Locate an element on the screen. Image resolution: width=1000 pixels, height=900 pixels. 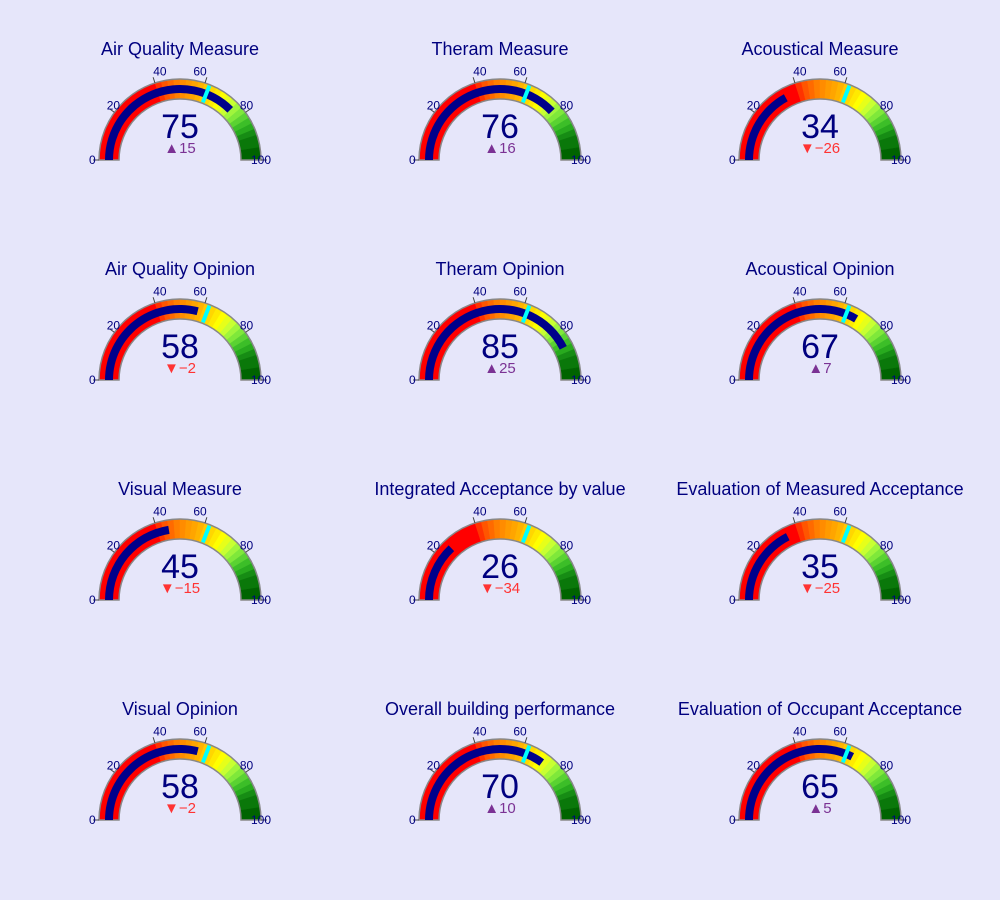
gauge-title: Theram Measure is located at coordinates (499, 49).